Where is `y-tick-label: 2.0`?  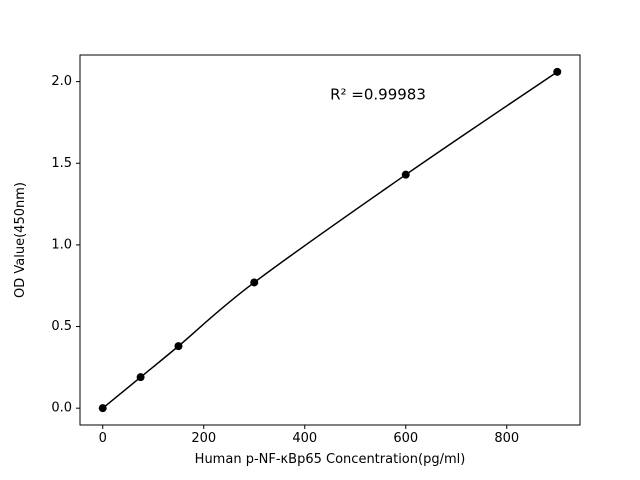
y-tick-label: 2.0 is located at coordinates (61, 81).